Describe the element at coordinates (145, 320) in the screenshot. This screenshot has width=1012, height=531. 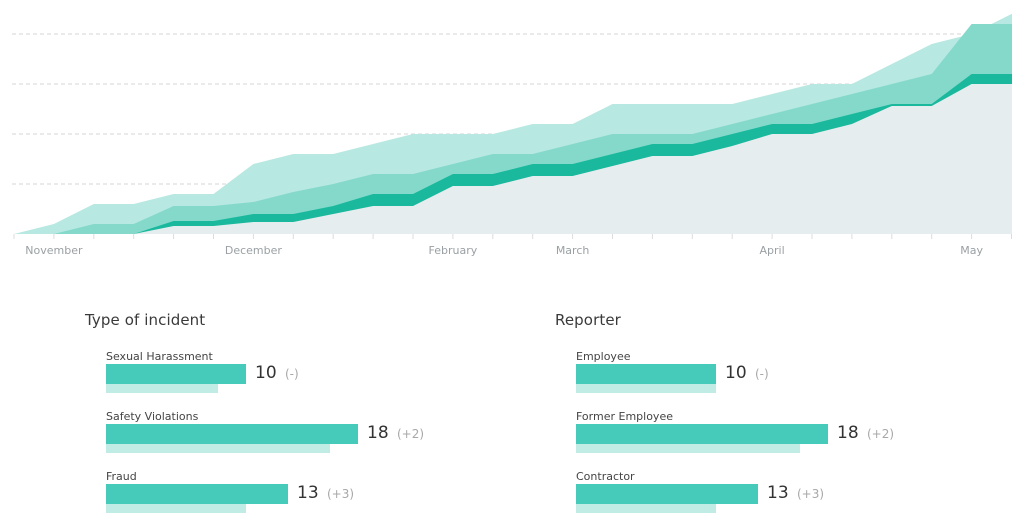
I see `incident-type-title: Type of incident` at that location.